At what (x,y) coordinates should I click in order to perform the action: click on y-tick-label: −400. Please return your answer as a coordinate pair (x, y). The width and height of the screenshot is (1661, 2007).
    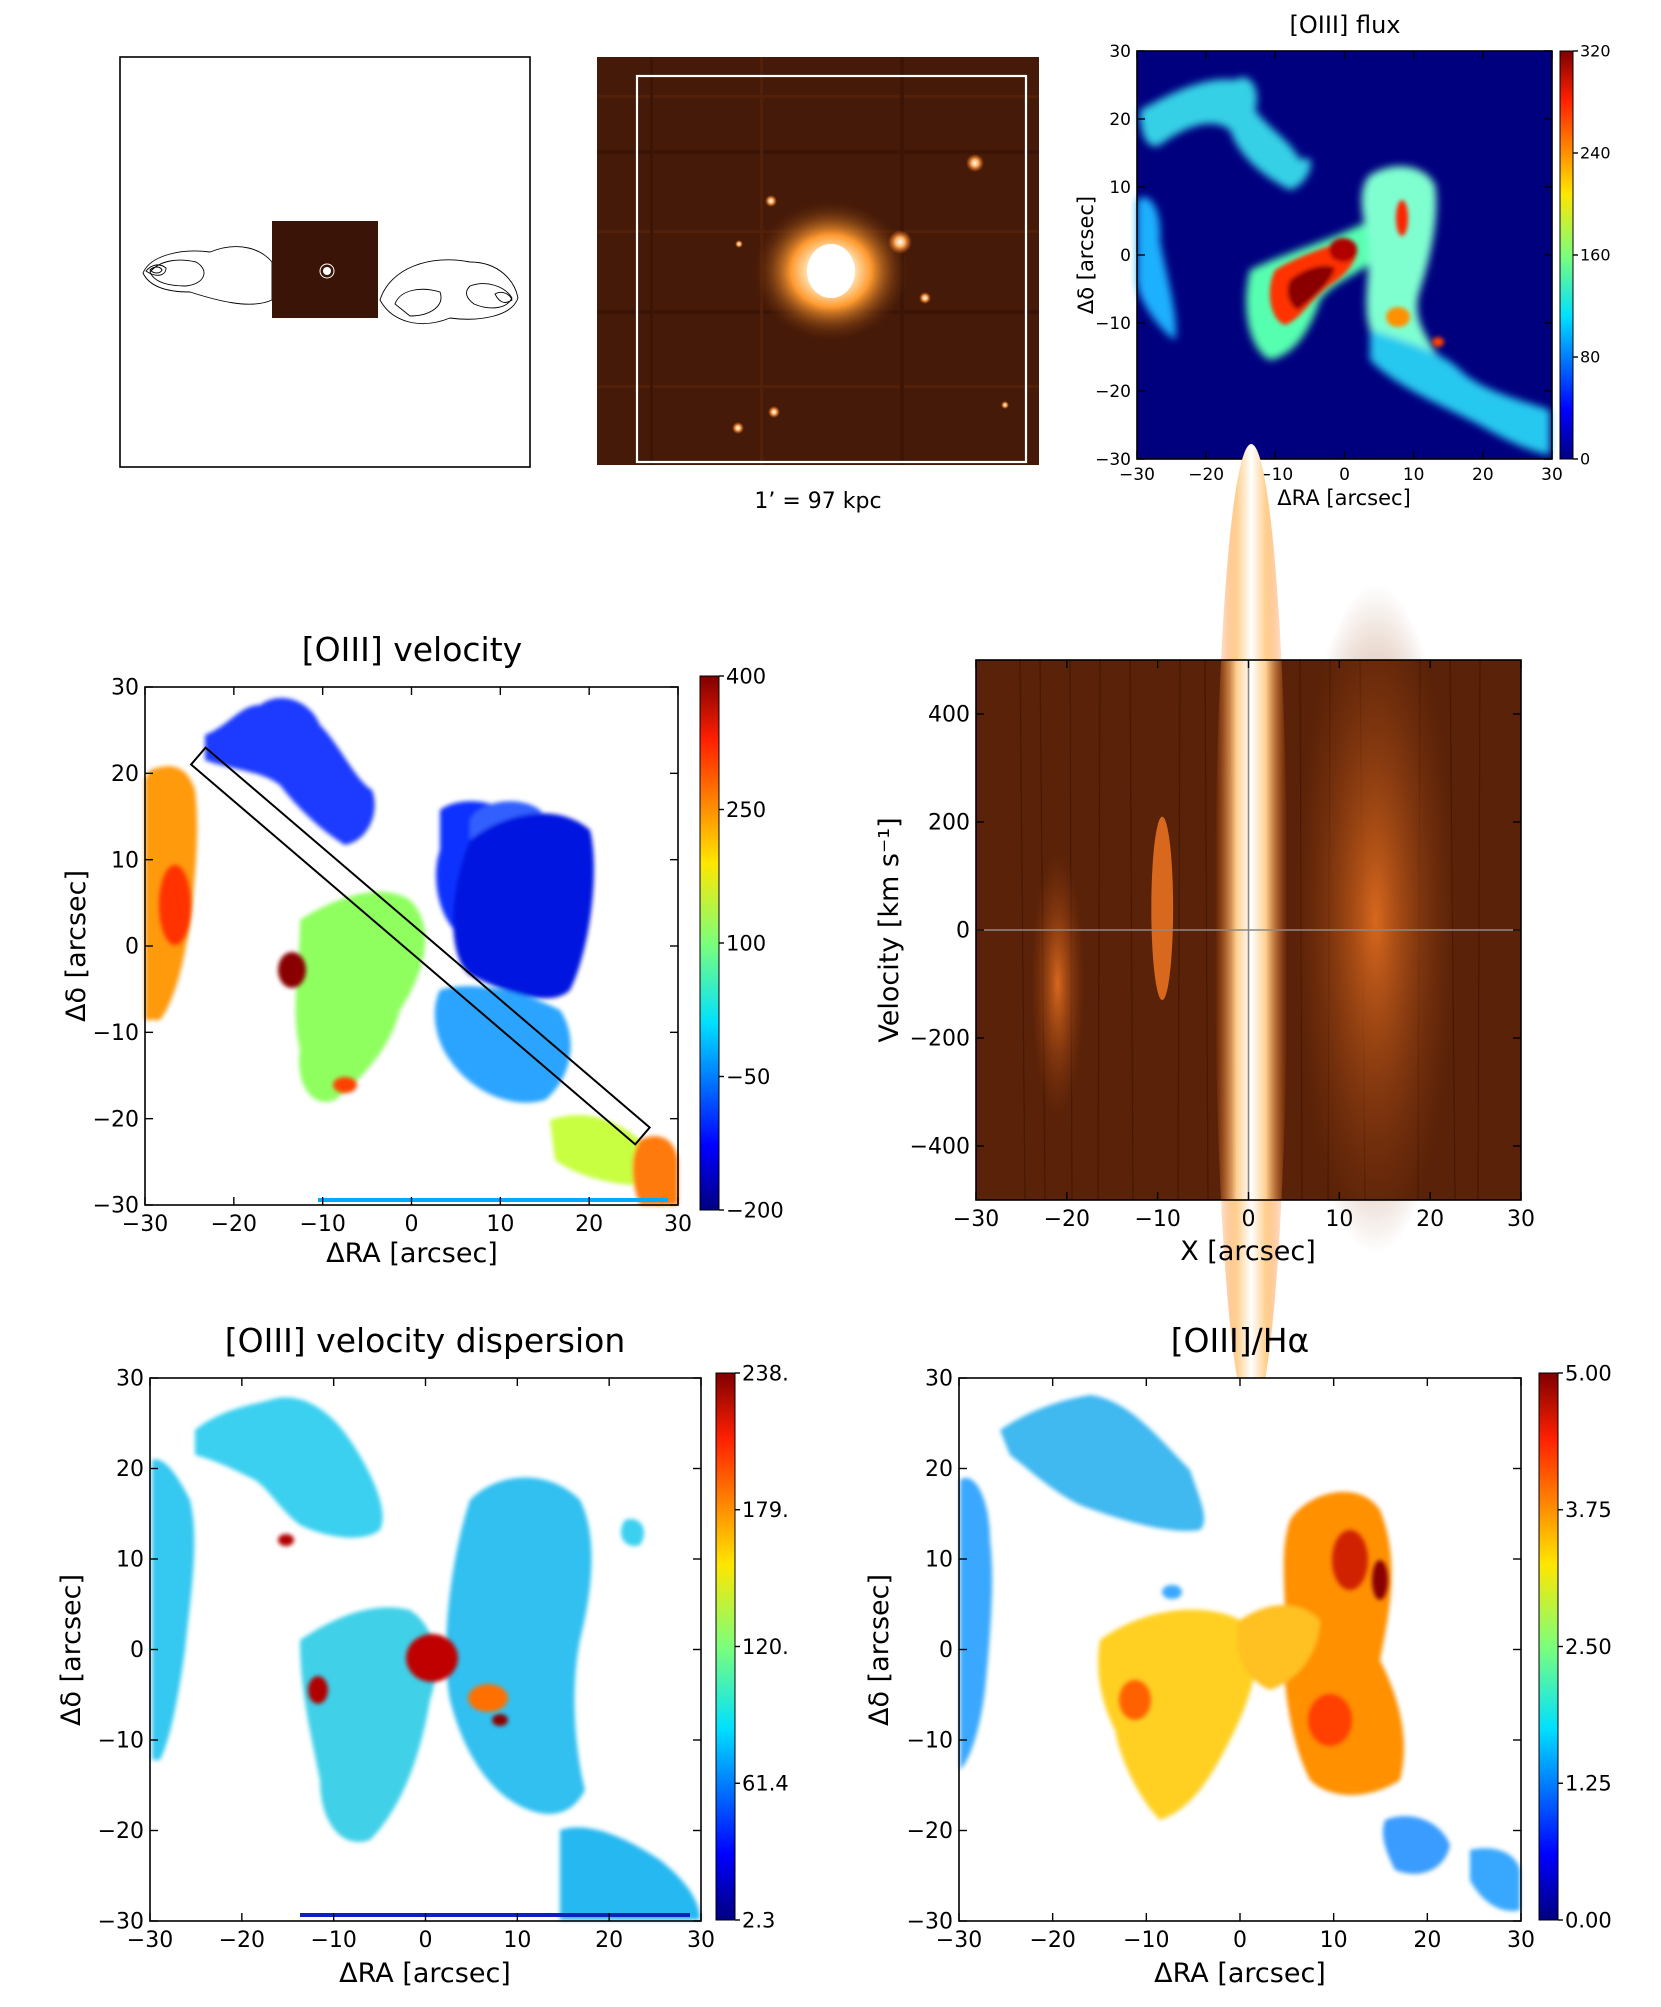
    Looking at the image, I should click on (940, 1147).